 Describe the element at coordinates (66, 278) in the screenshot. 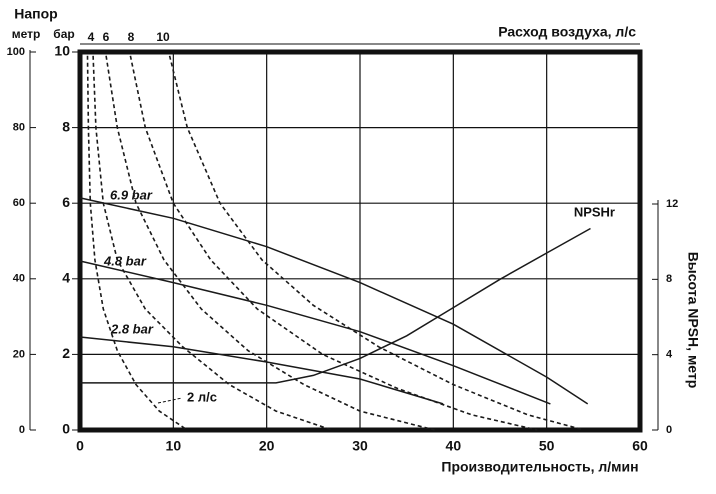

I see `y-tick-label: 4` at that location.